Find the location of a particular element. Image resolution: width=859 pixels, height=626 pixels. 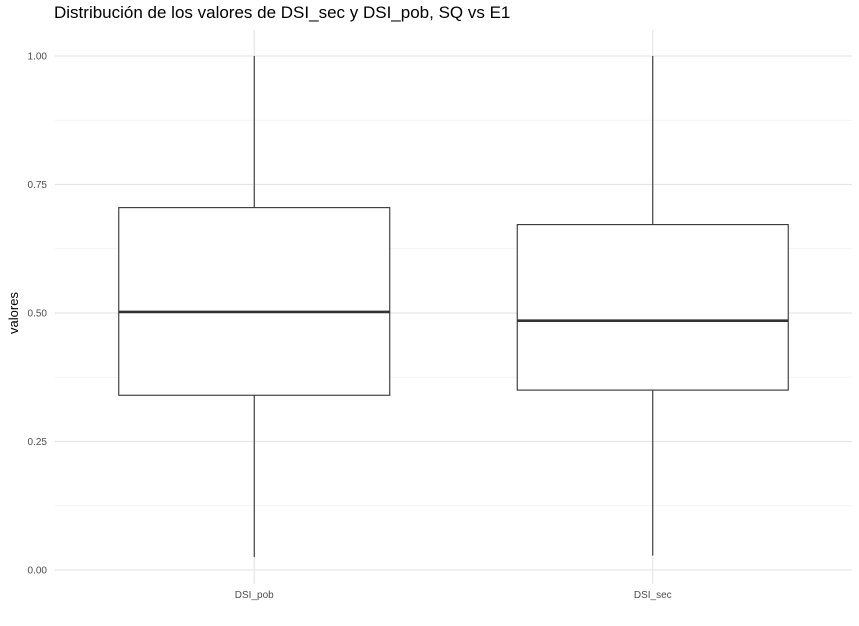

y-tick-label: 0.75 is located at coordinates (38, 185).